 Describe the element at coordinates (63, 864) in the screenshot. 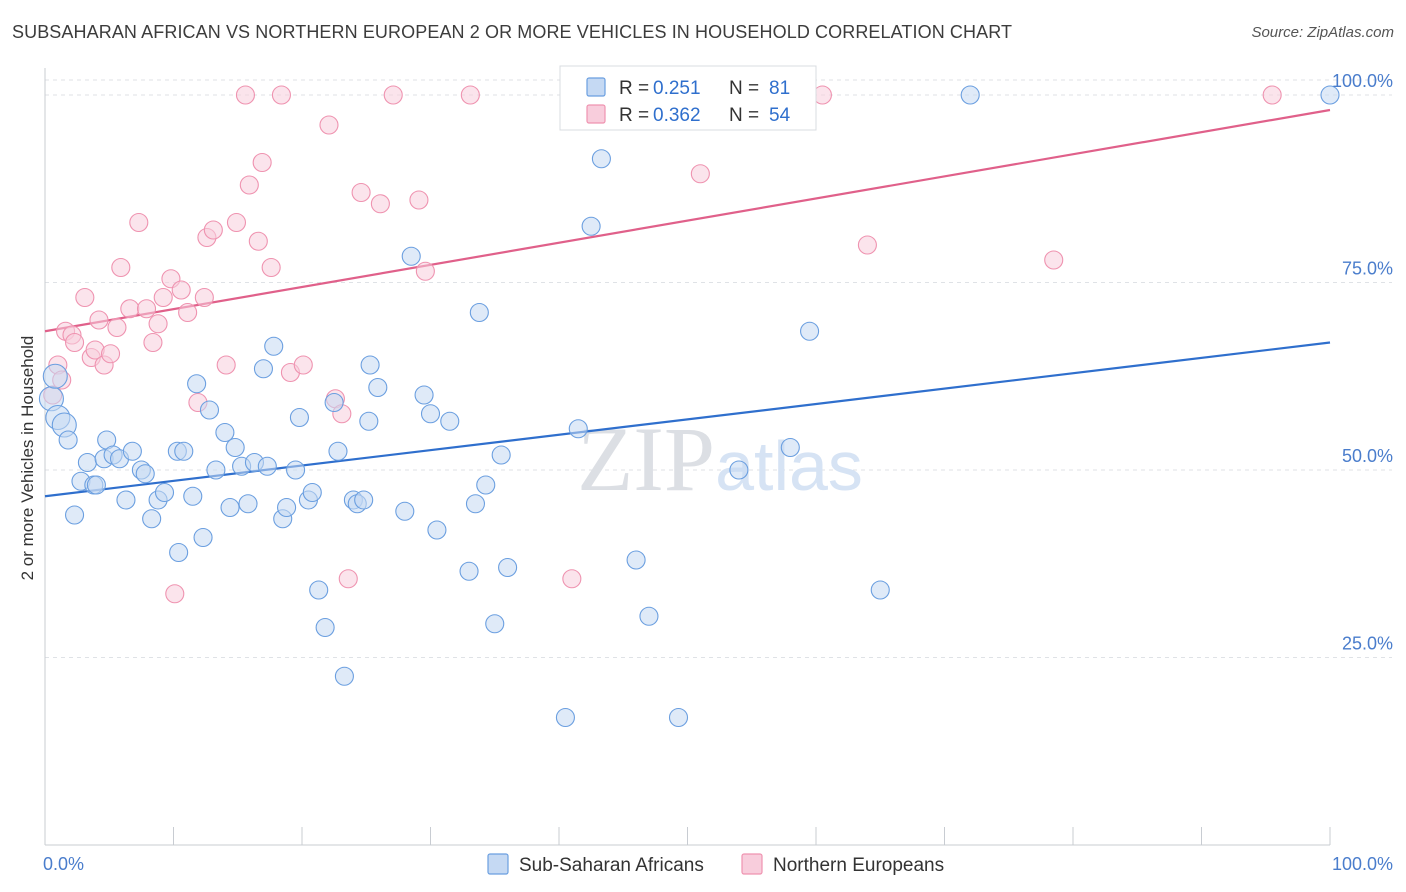

I see `x-tick-label-min: 0.0%` at that location.